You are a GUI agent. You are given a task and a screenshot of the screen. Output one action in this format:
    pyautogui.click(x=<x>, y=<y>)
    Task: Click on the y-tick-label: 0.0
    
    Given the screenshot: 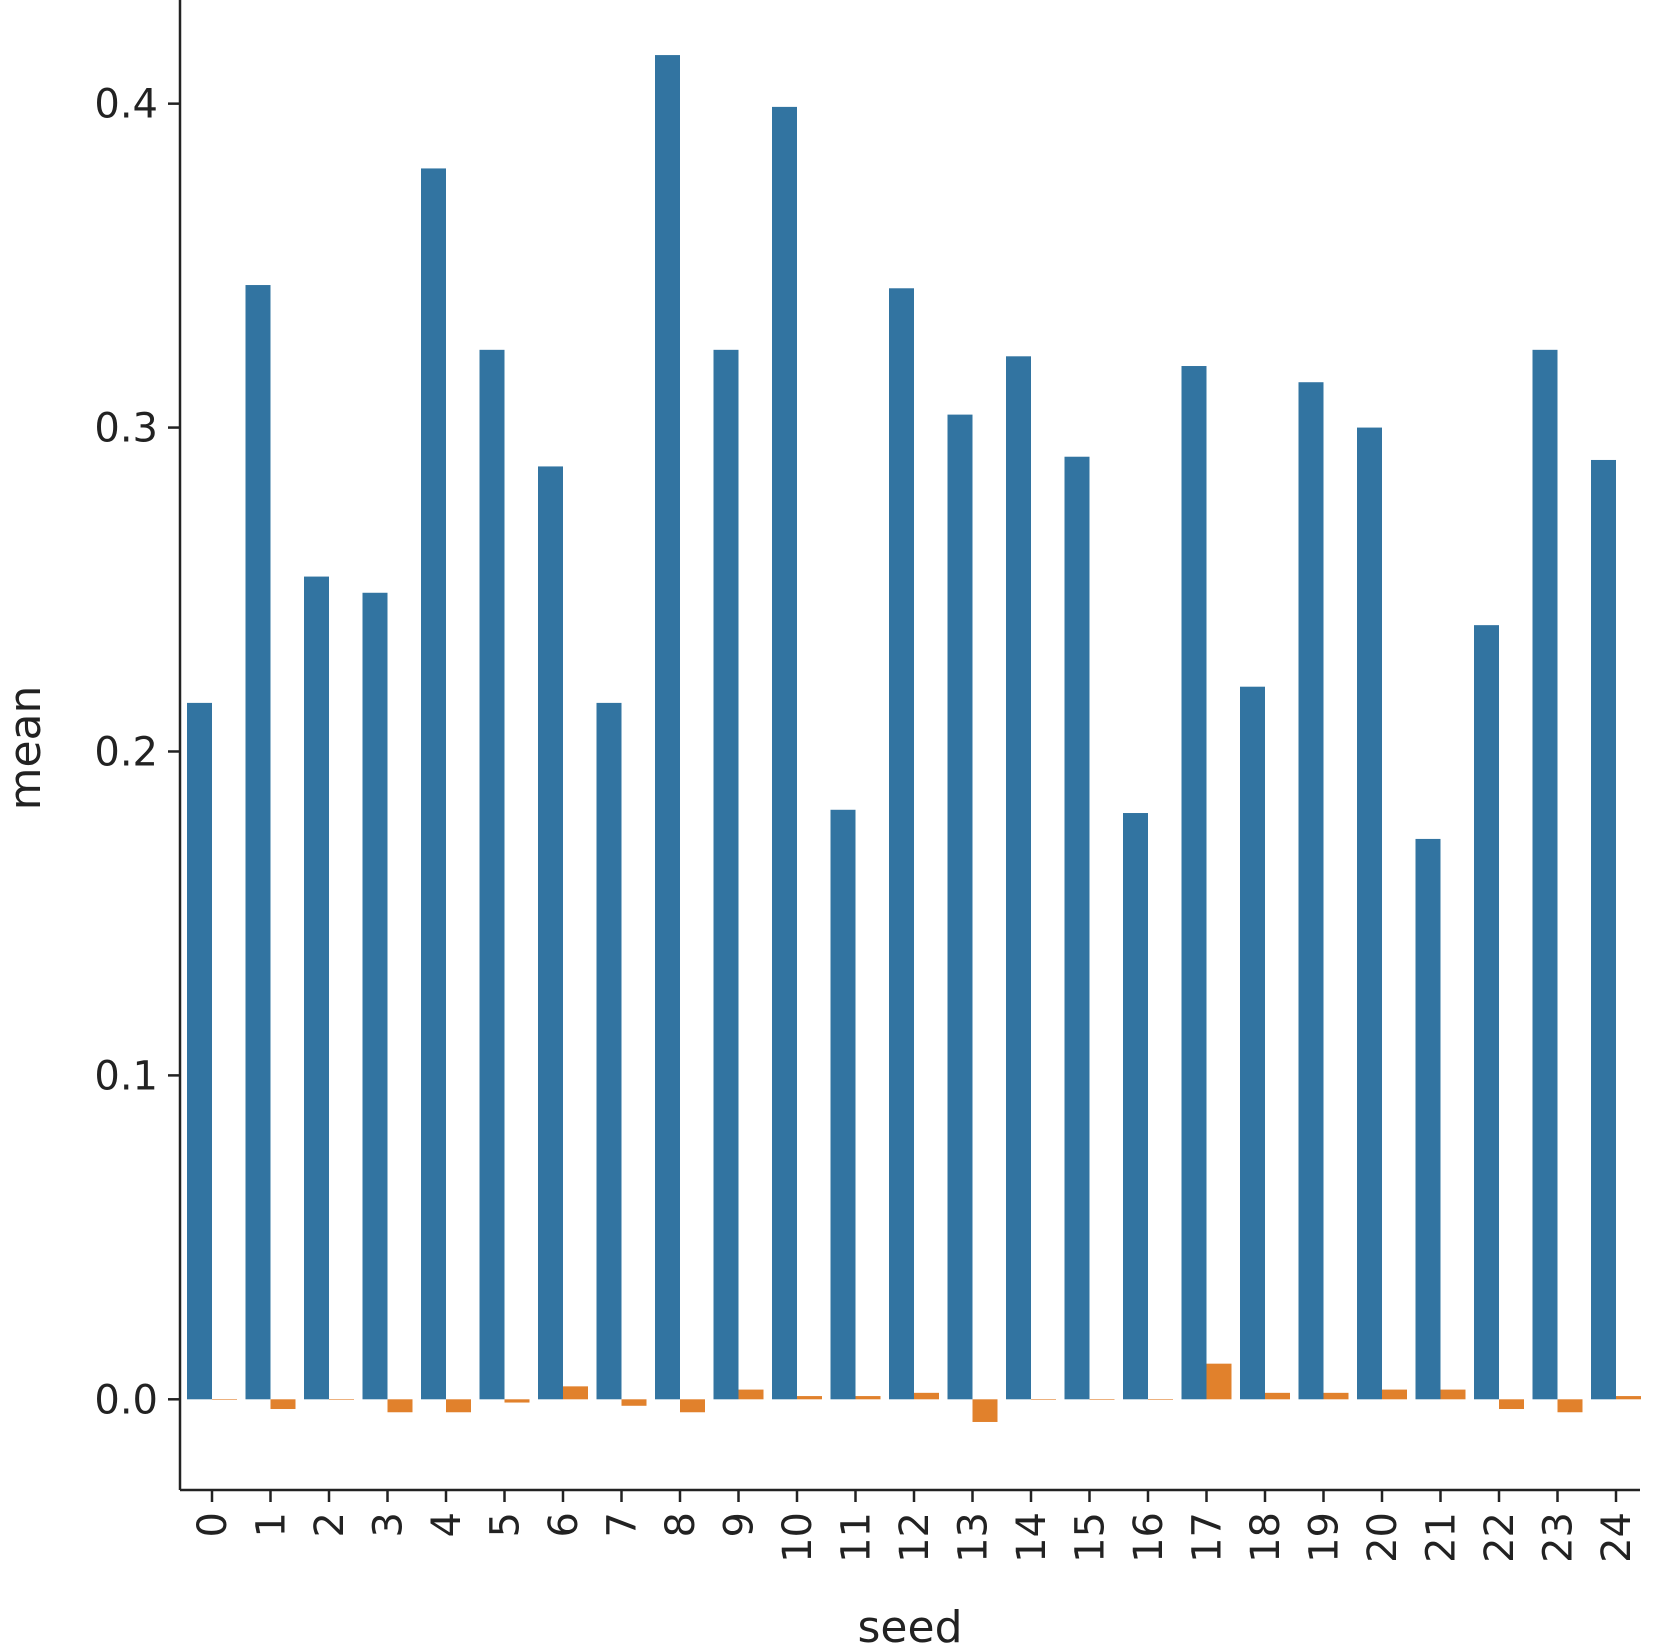 What is the action you would take?
    pyautogui.click(x=126, y=1400)
    